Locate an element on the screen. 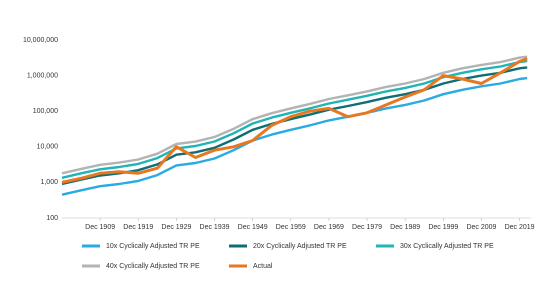 Image resolution: width=550 pixels, height=283 pixels. y-tick-label: 1,000,000 is located at coordinates (42, 75).